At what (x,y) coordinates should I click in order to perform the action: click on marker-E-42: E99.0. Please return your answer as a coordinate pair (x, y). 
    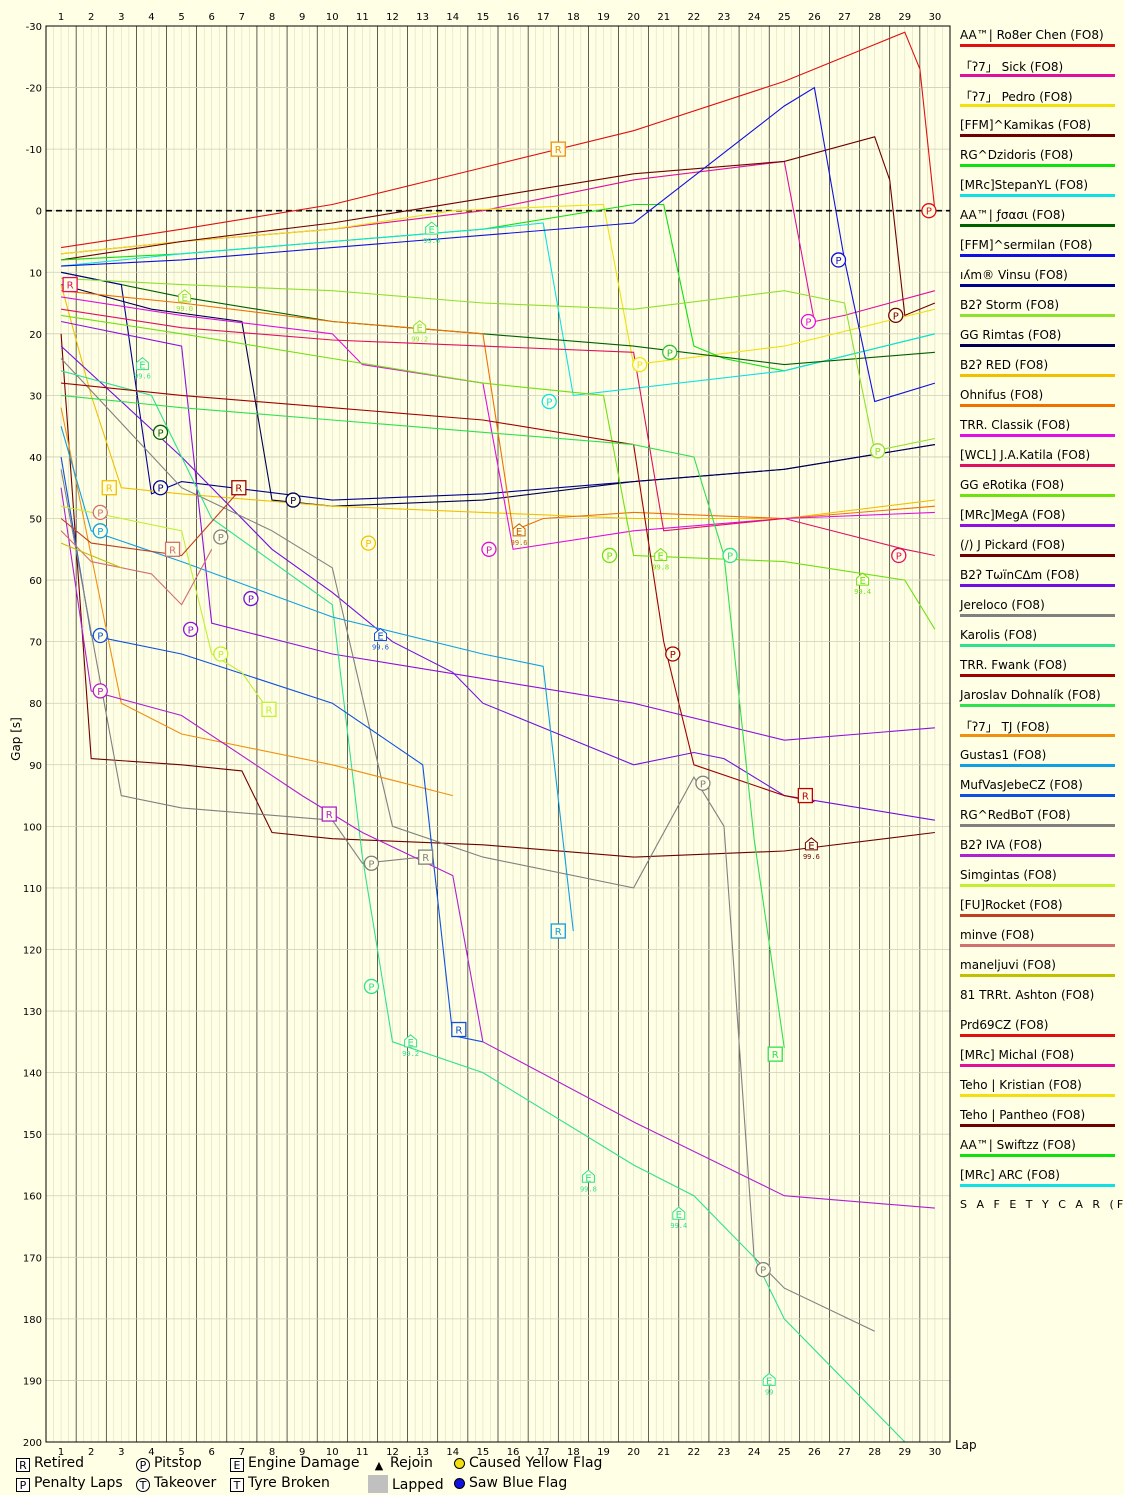
    Looking at the image, I should click on (184, 301).